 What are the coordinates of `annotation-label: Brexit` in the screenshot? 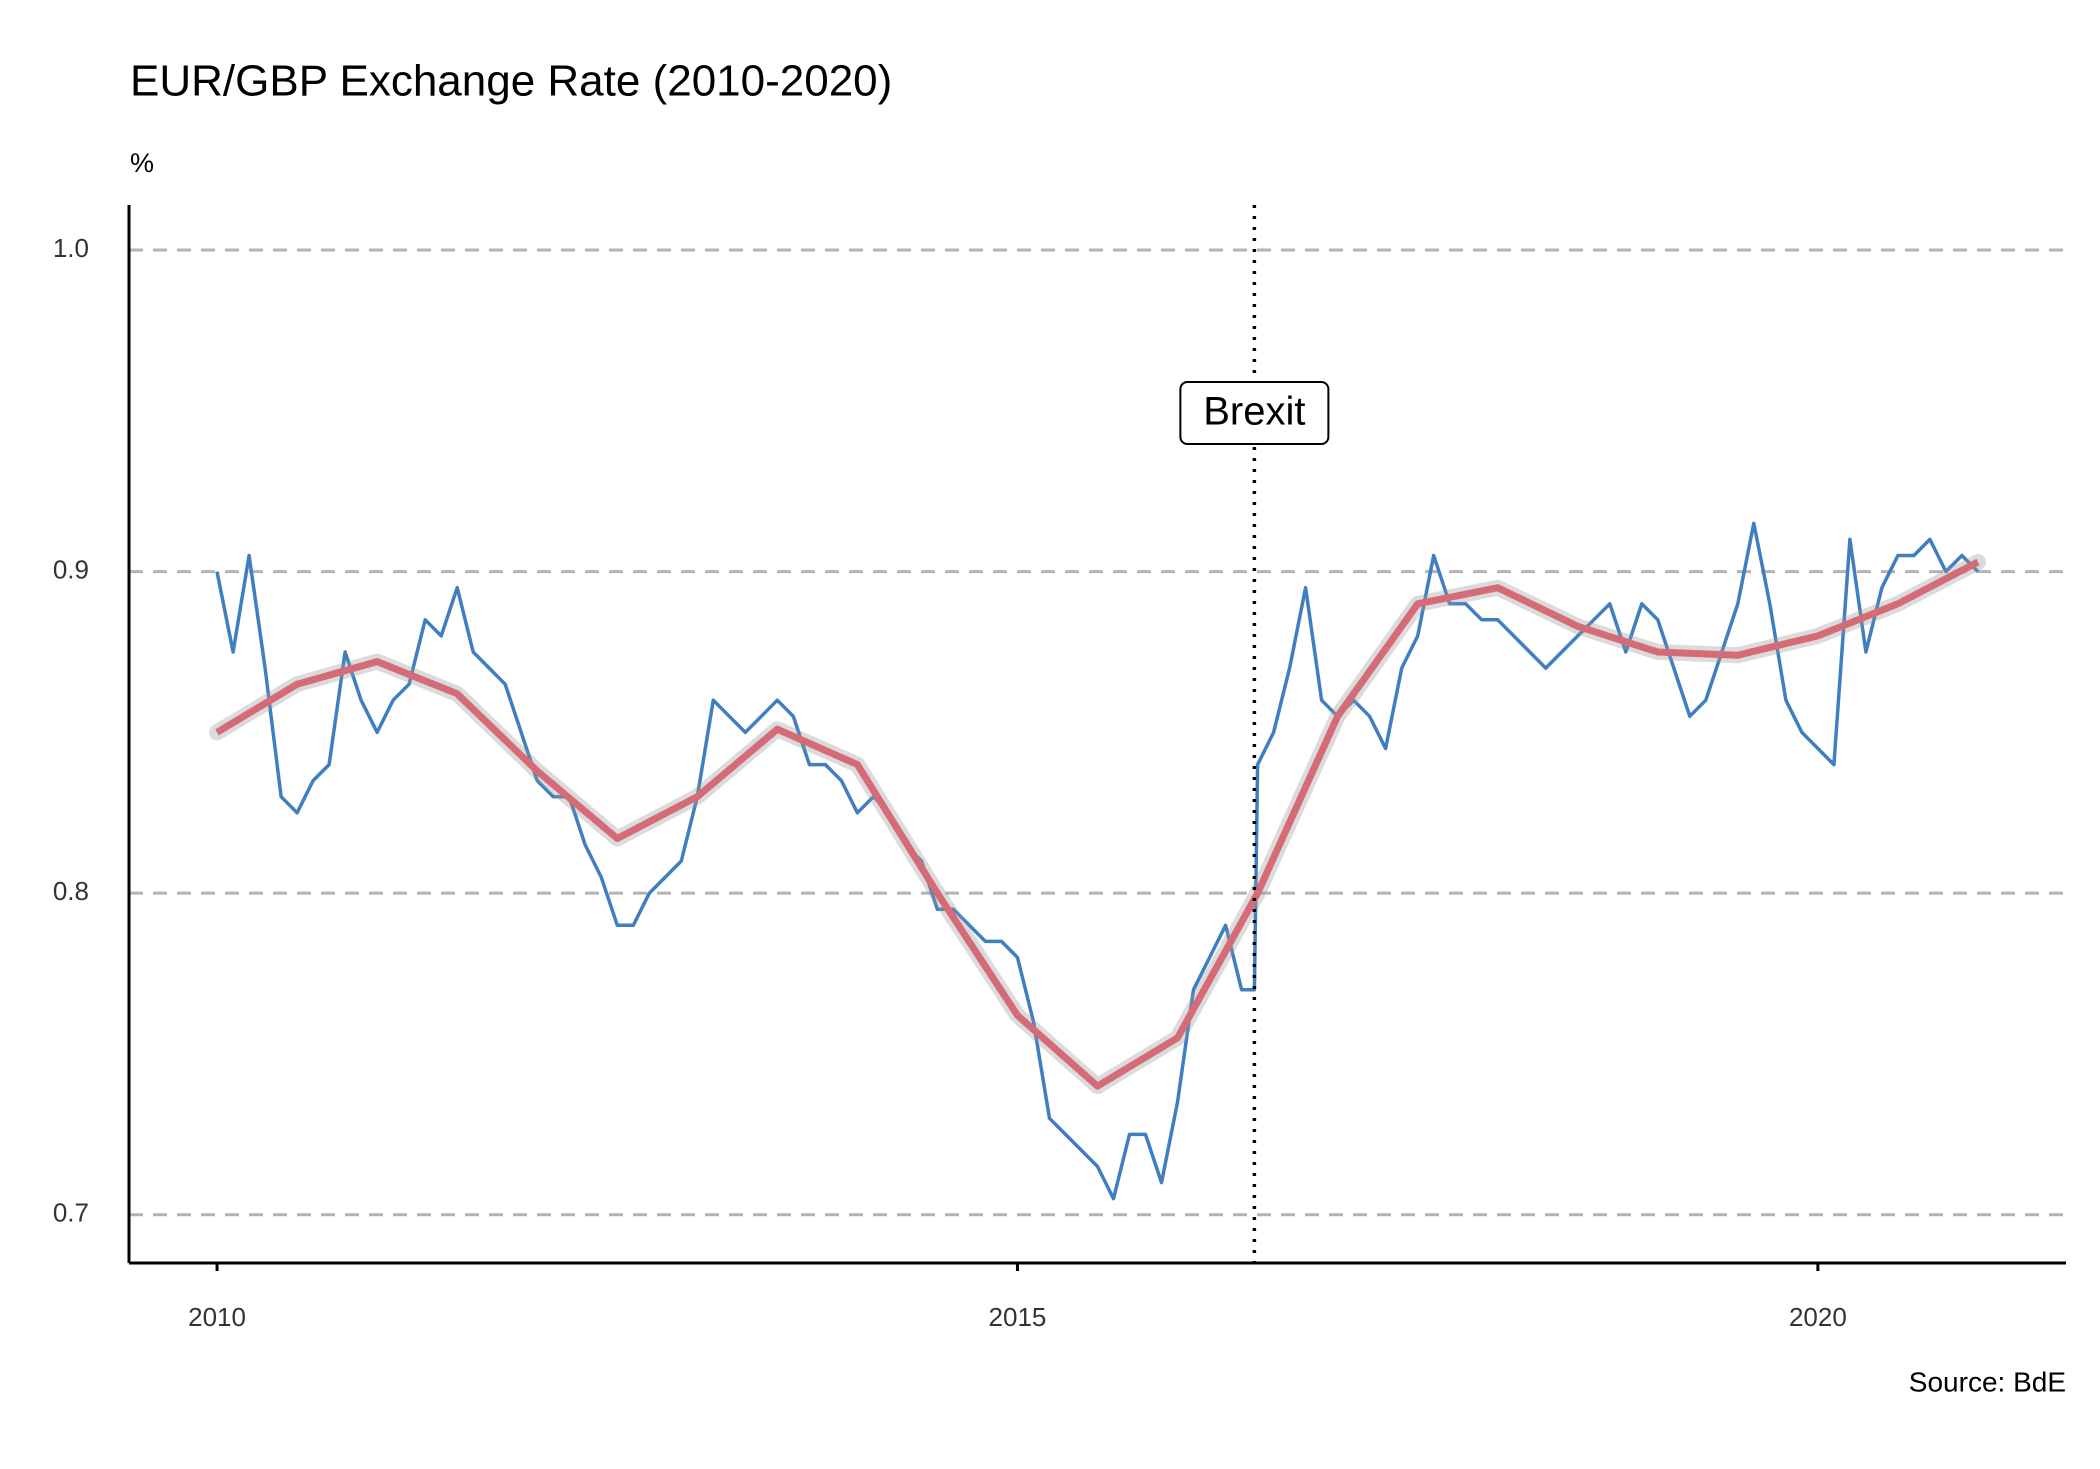 It's located at (1254, 412).